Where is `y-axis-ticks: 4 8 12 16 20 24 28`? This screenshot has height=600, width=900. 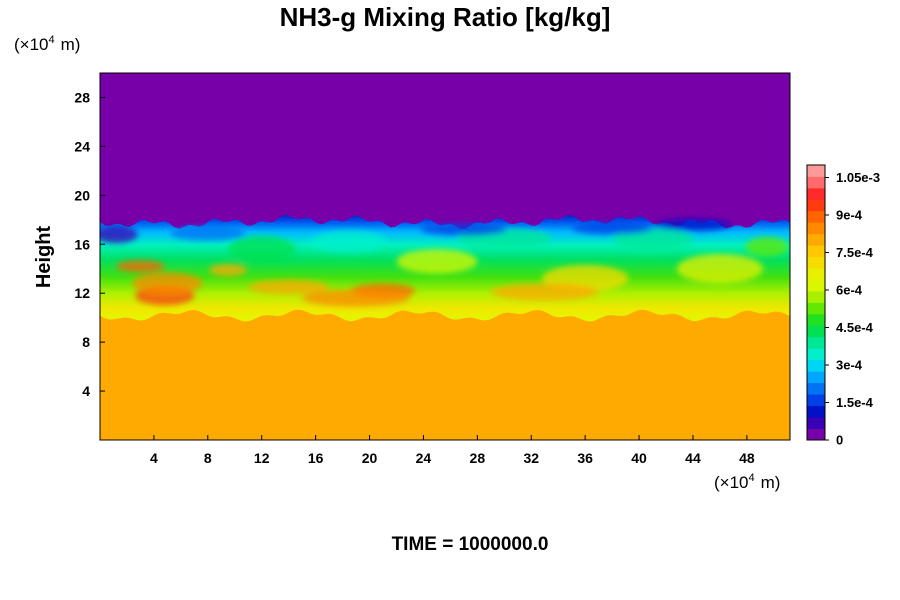 y-axis-ticks: 4 8 12 16 20 24 28 is located at coordinates (89, 244).